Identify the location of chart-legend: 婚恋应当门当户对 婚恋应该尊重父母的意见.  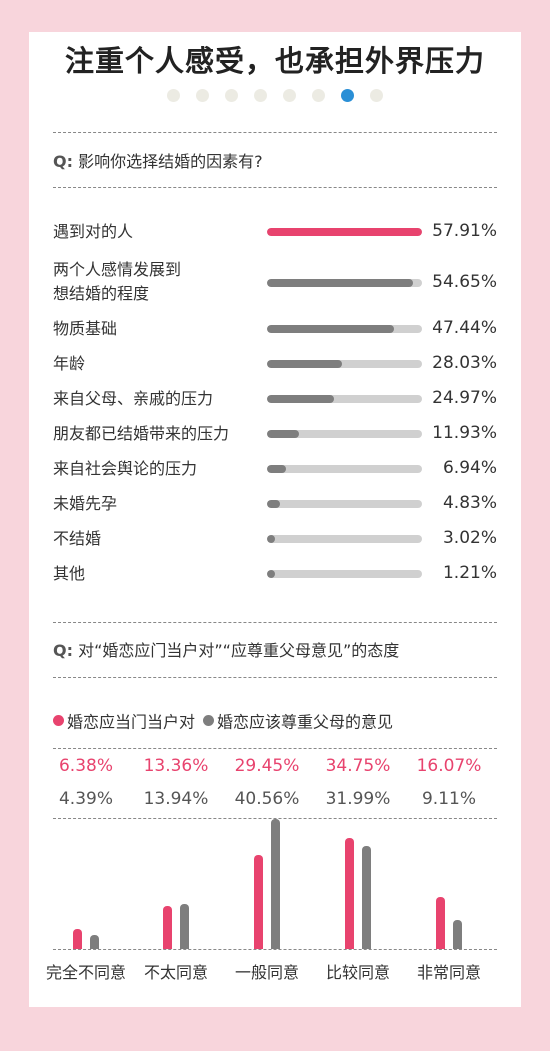
(223, 720).